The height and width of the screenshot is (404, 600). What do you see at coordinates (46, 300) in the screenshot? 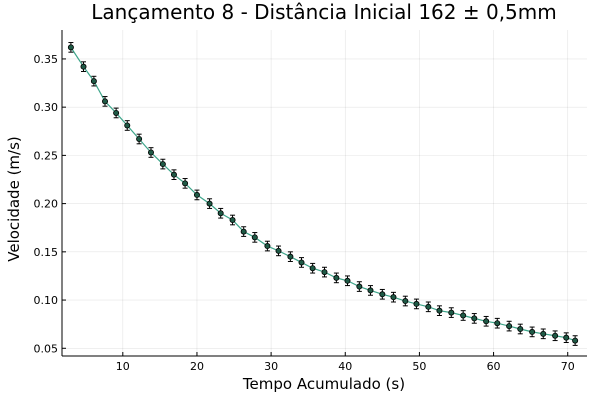
I see `y-tick-label: 0.10` at bounding box center [46, 300].